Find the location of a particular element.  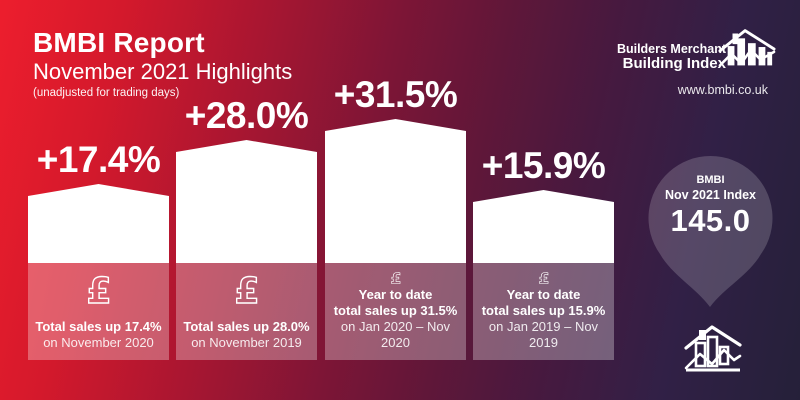

house-bar-chart-icon is located at coordinates (747, 48).